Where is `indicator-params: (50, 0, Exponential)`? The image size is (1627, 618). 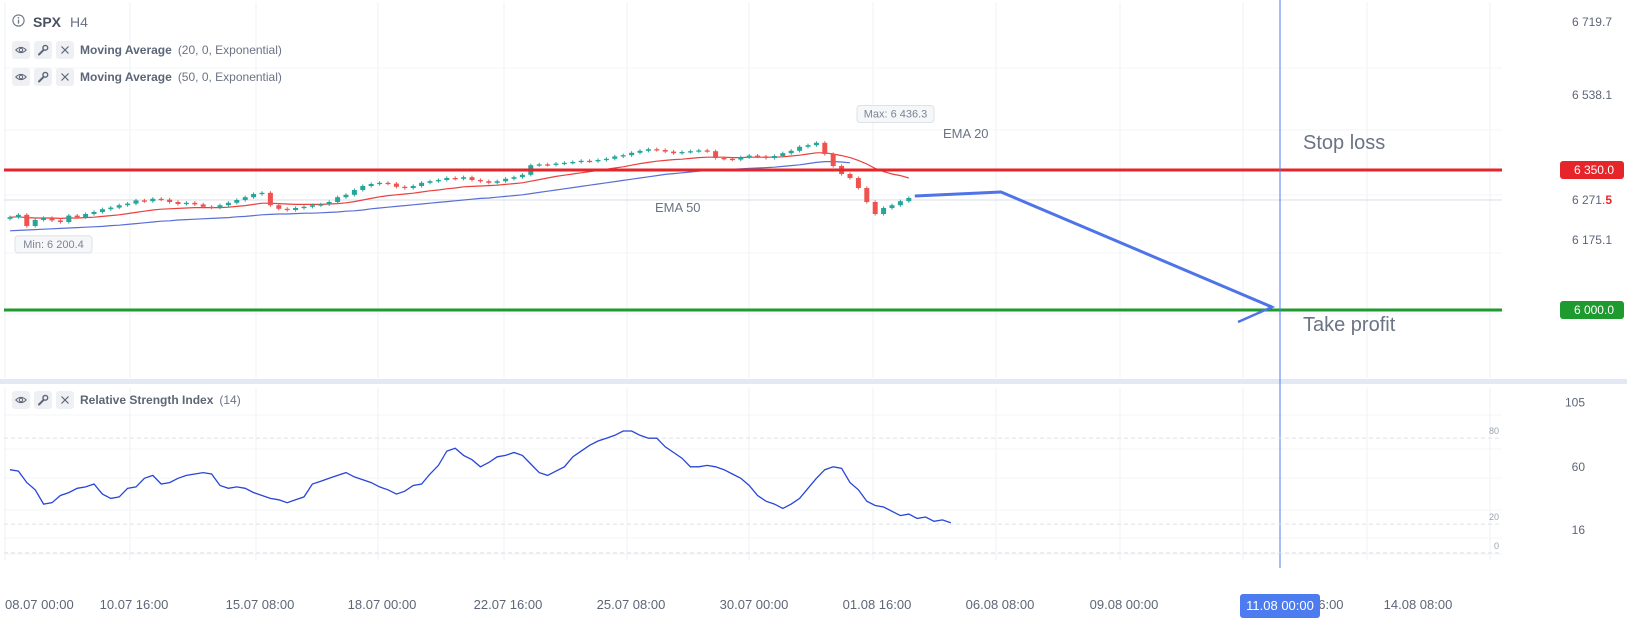 indicator-params: (50, 0, Exponential) is located at coordinates (229, 77).